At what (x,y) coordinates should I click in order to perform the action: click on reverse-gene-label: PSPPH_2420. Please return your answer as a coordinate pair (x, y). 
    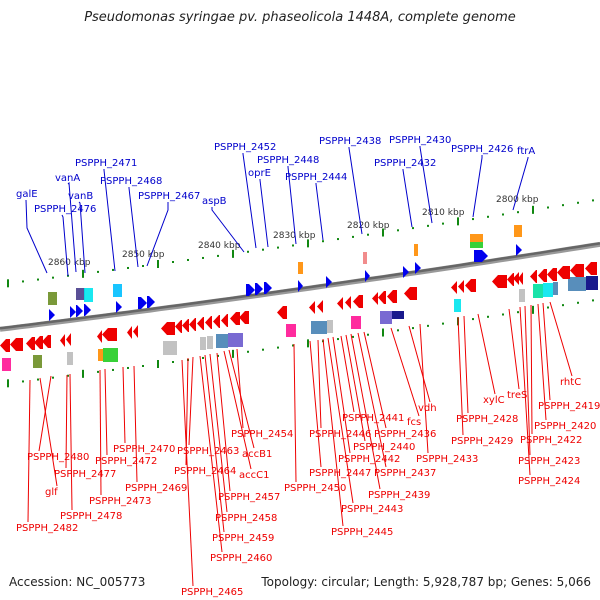
    Looking at the image, I should click on (565, 426).